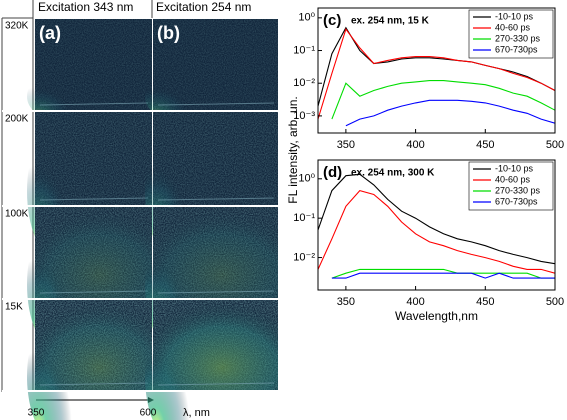  Describe the element at coordinates (196, 413) in the screenshot. I see `axis-label: λ, nm` at that location.